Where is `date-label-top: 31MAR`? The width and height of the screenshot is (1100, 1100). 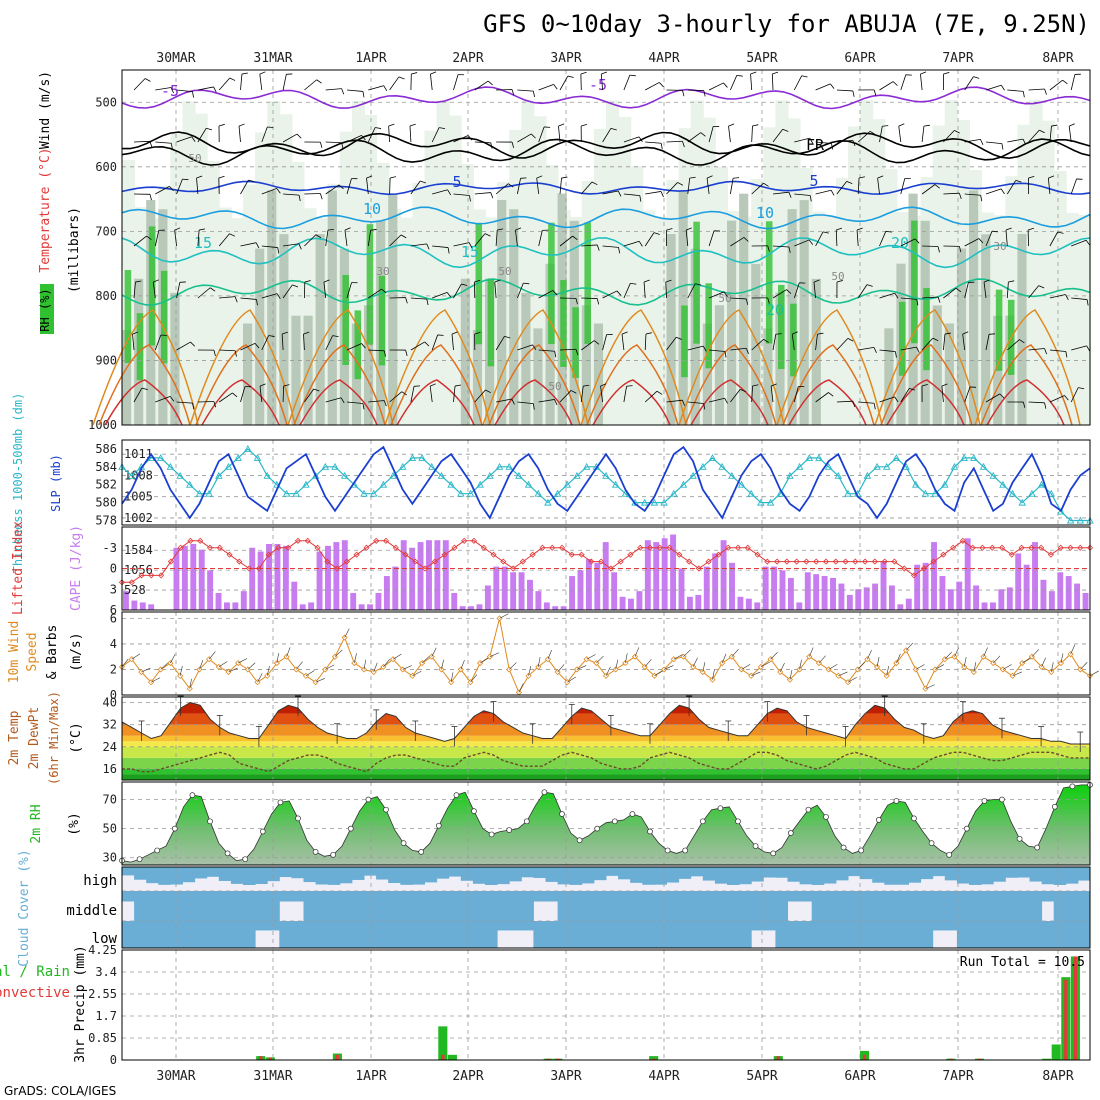 date-label-top: 31MAR is located at coordinates (272, 58).